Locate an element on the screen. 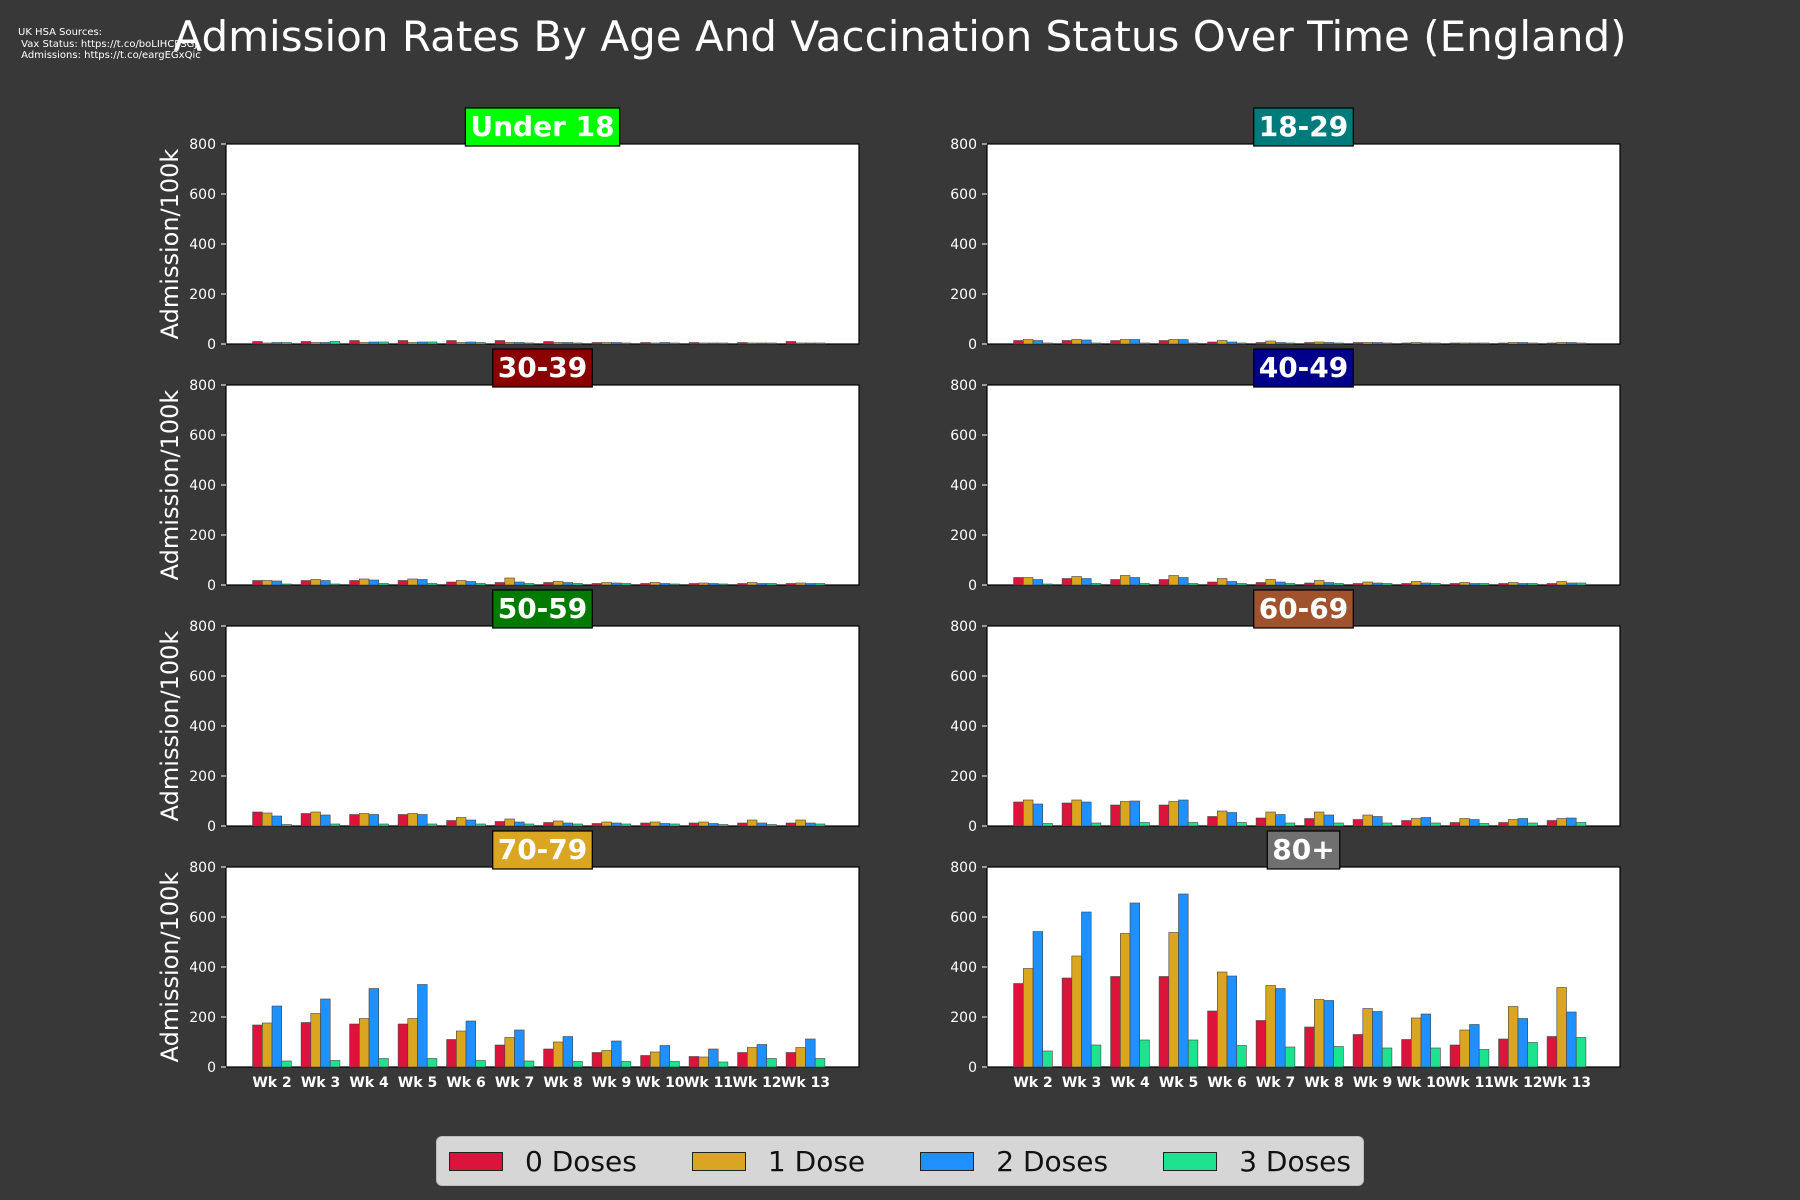 Image resolution: width=1800 pixels, height=1200 pixels. xtick-label: Wk 10 is located at coordinates (1420, 1083).